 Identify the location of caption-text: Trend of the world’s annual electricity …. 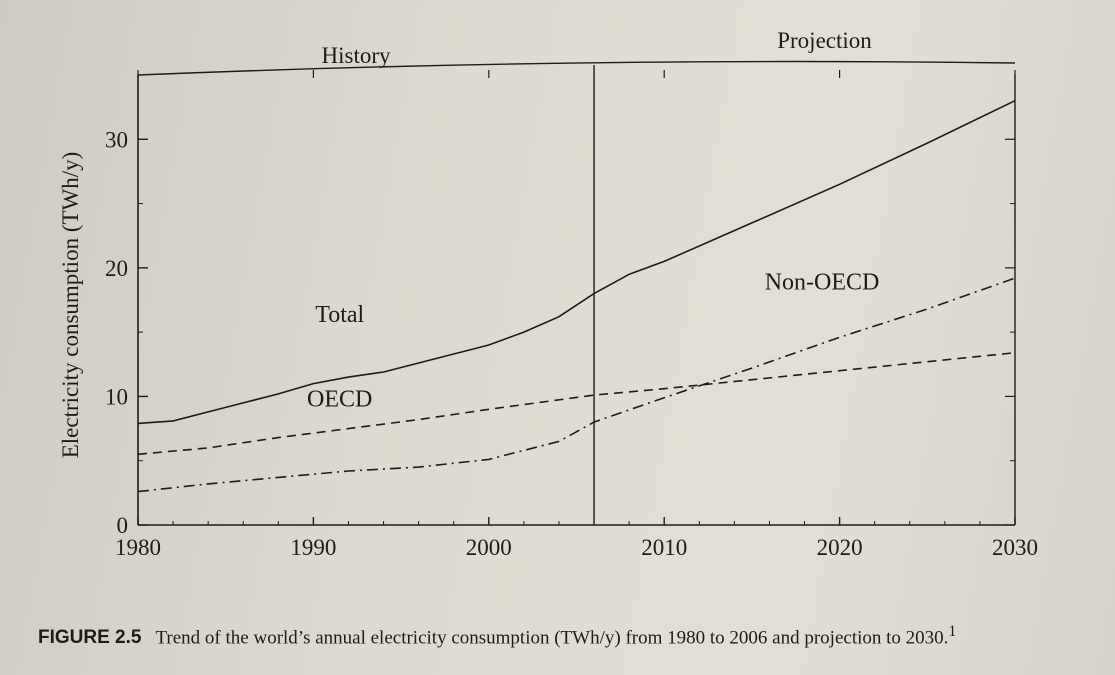
(552, 638).